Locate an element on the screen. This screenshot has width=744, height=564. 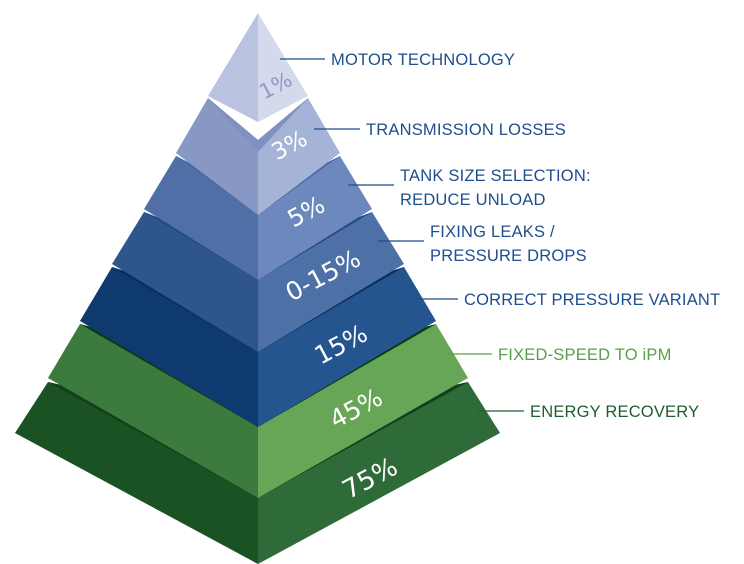
label-tank-size-line-2: REDUCE UNLOAD is located at coordinates (473, 200).